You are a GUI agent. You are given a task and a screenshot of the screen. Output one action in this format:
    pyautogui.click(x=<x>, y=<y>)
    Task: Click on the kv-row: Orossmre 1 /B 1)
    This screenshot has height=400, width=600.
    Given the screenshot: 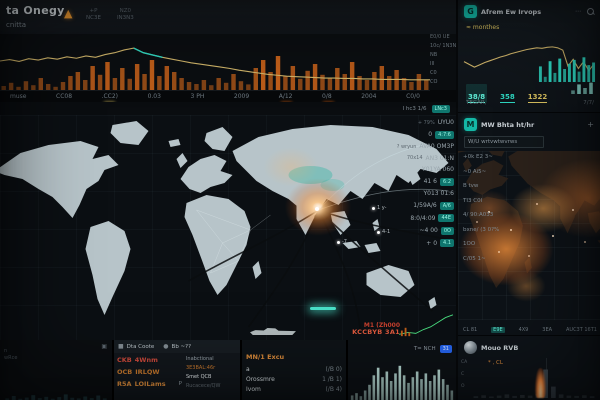 What is the action you would take?
    pyautogui.click(x=294, y=379)
    